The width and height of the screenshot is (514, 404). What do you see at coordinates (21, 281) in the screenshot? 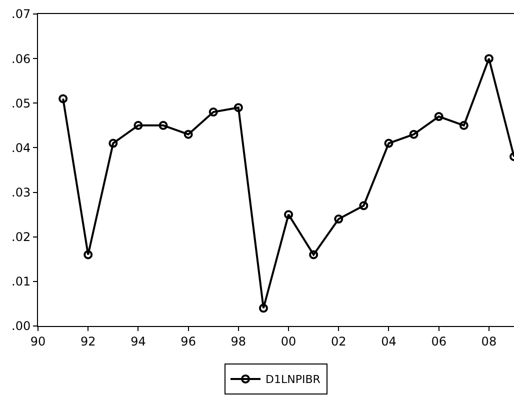
I see `y-tick-label: .01` at bounding box center [21, 281].